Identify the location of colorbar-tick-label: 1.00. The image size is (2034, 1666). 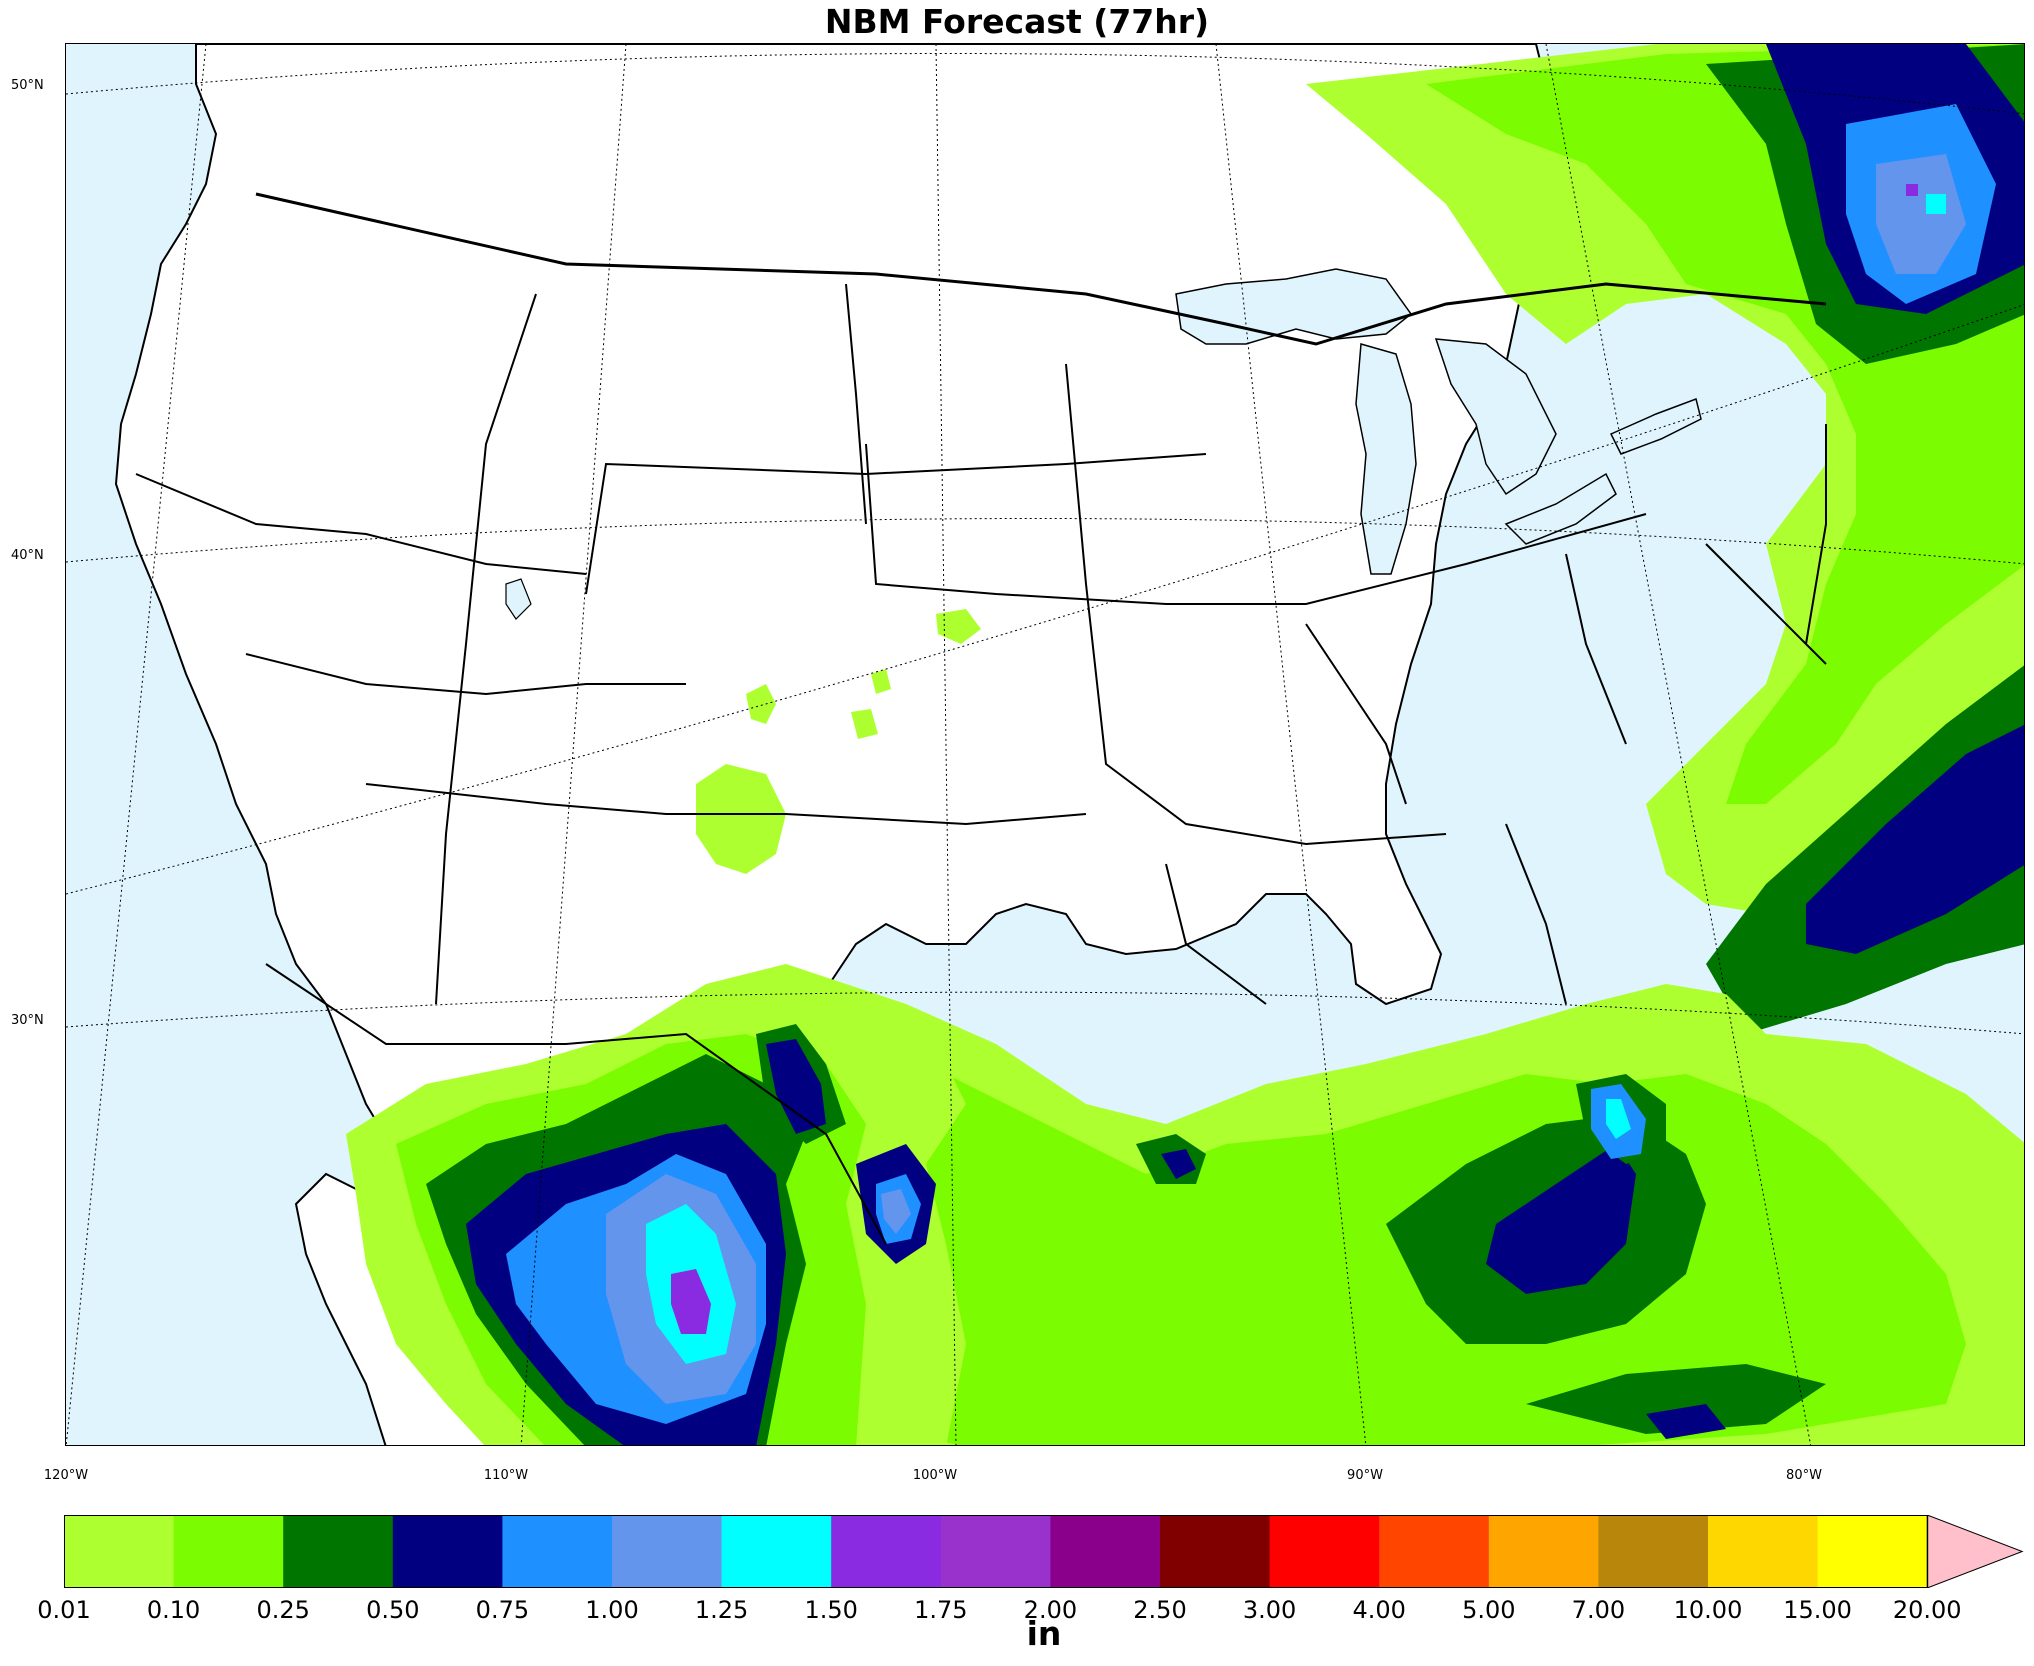
(612, 1610).